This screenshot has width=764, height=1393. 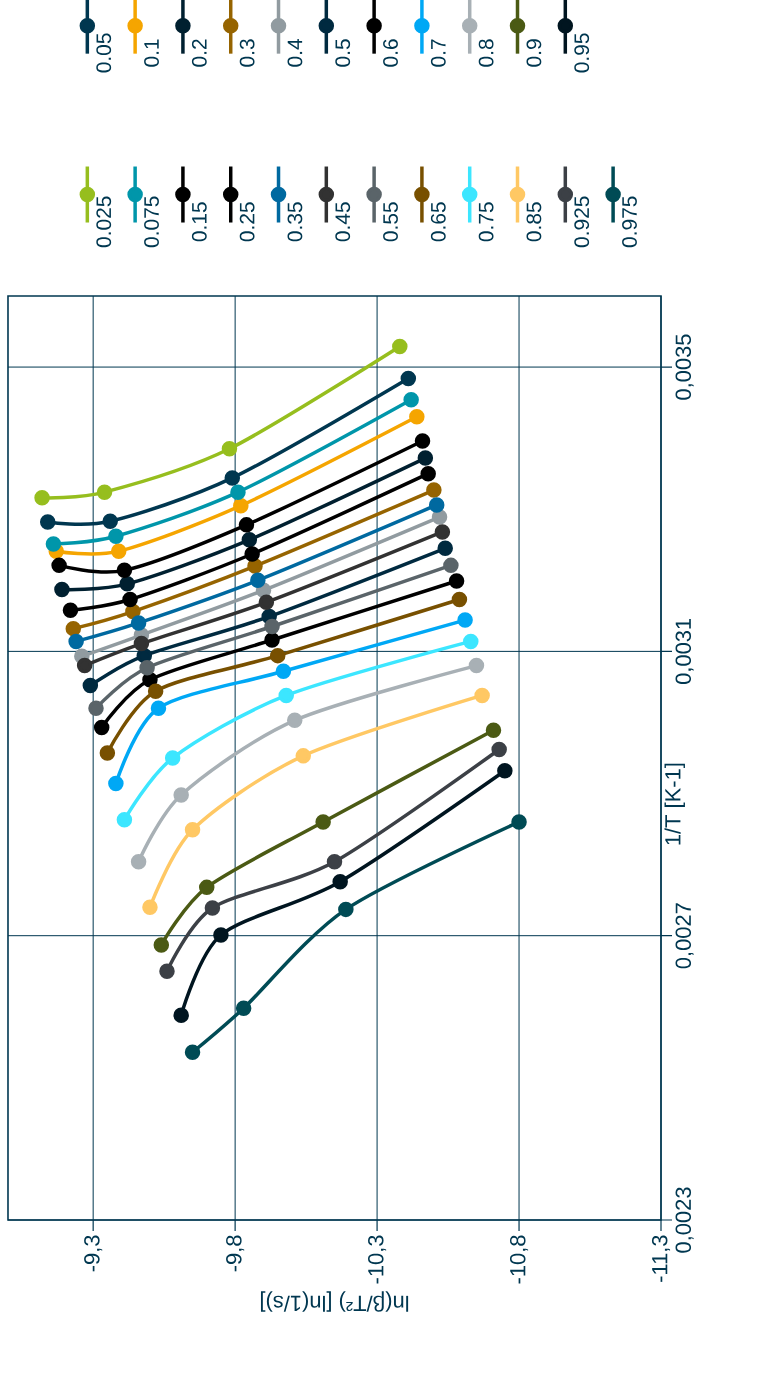 What do you see at coordinates (295, 222) in the screenshot?
I see `legend-label: 0.35` at bounding box center [295, 222].